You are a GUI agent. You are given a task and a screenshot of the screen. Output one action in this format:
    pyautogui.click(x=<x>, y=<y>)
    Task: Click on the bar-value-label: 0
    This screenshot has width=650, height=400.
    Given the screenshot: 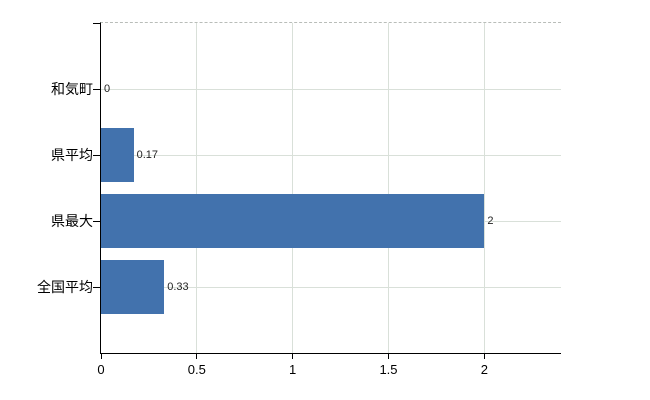 What is the action you would take?
    pyautogui.click(x=107, y=89)
    